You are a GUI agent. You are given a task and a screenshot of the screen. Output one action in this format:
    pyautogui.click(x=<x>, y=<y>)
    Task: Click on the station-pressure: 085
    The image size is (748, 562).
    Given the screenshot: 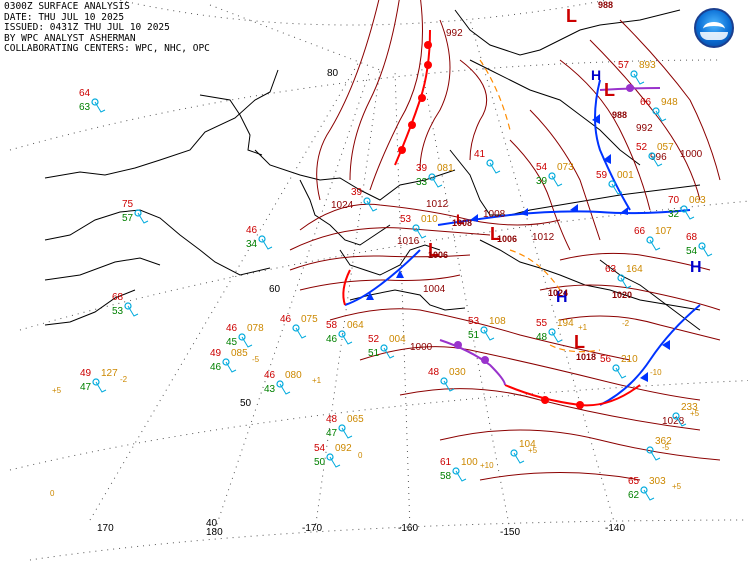 What is the action you would take?
    pyautogui.click(x=239, y=353)
    